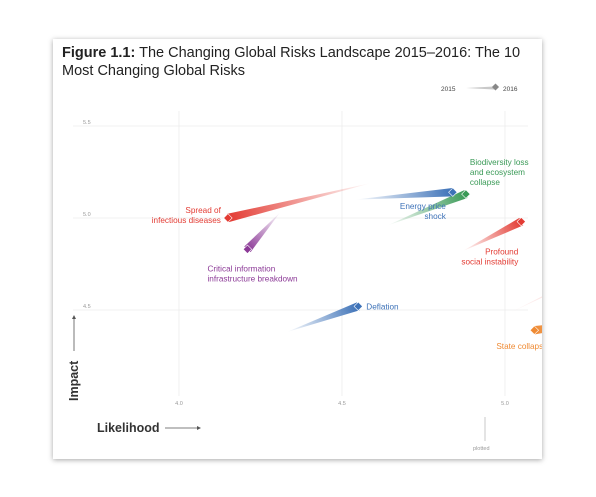 The width and height of the screenshot is (596, 497). I want to click on risk-label: Profound social instability, so click(490, 257).